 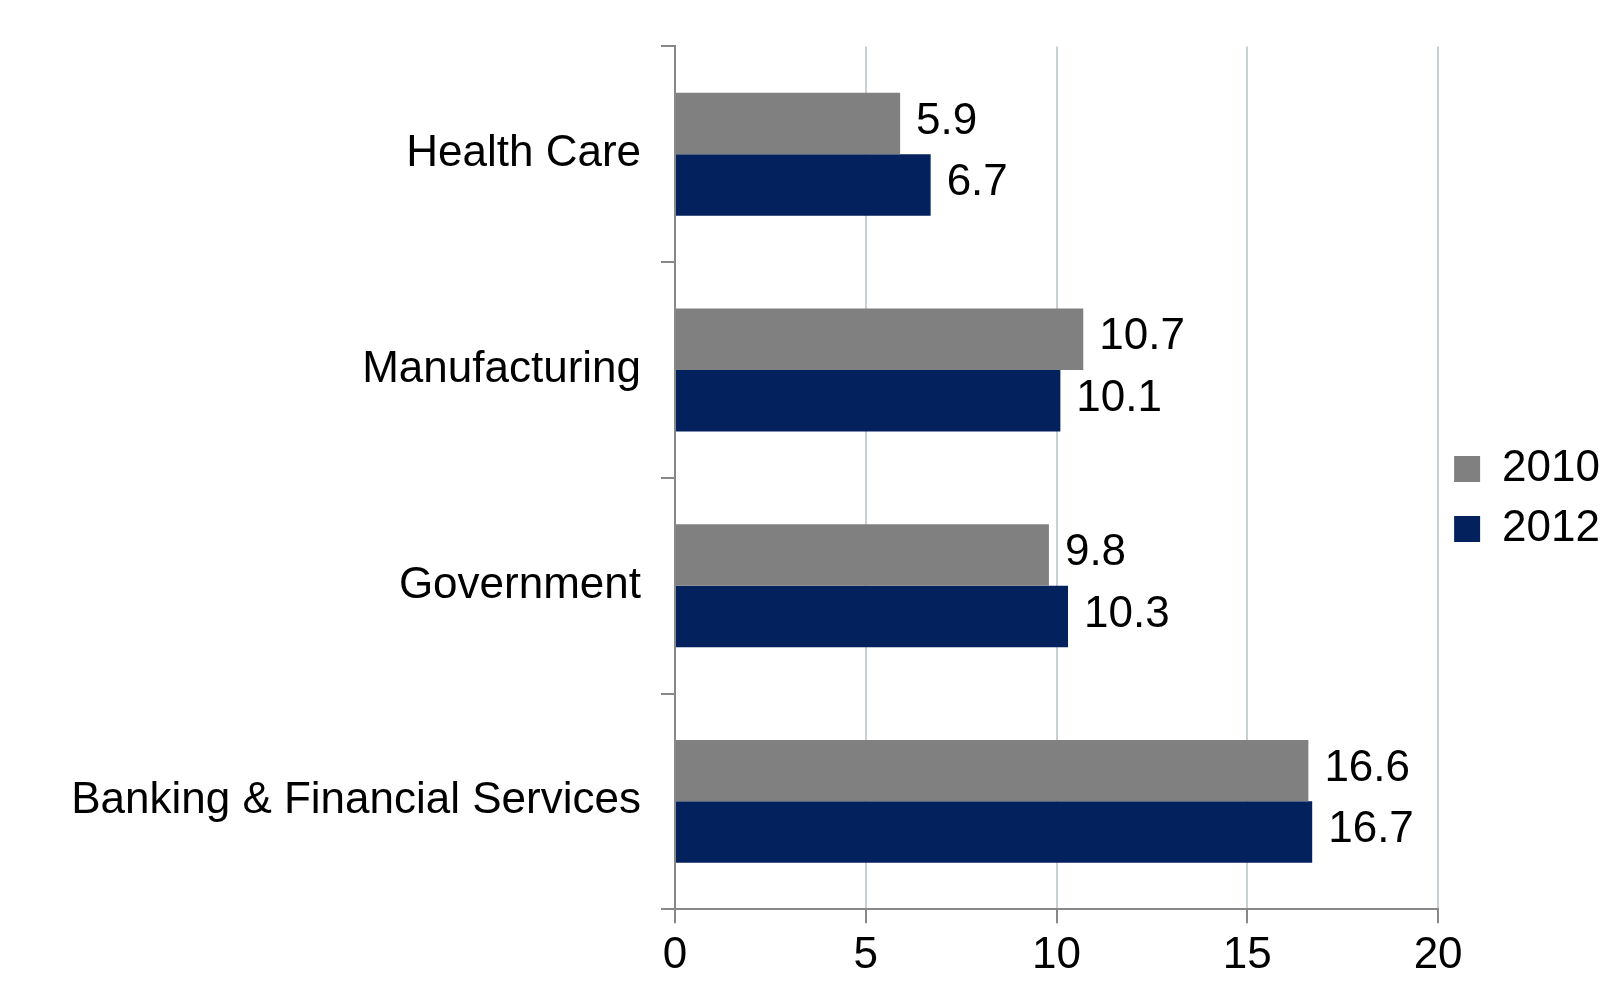 I want to click on data-label: 16.7, so click(x=1371, y=827).